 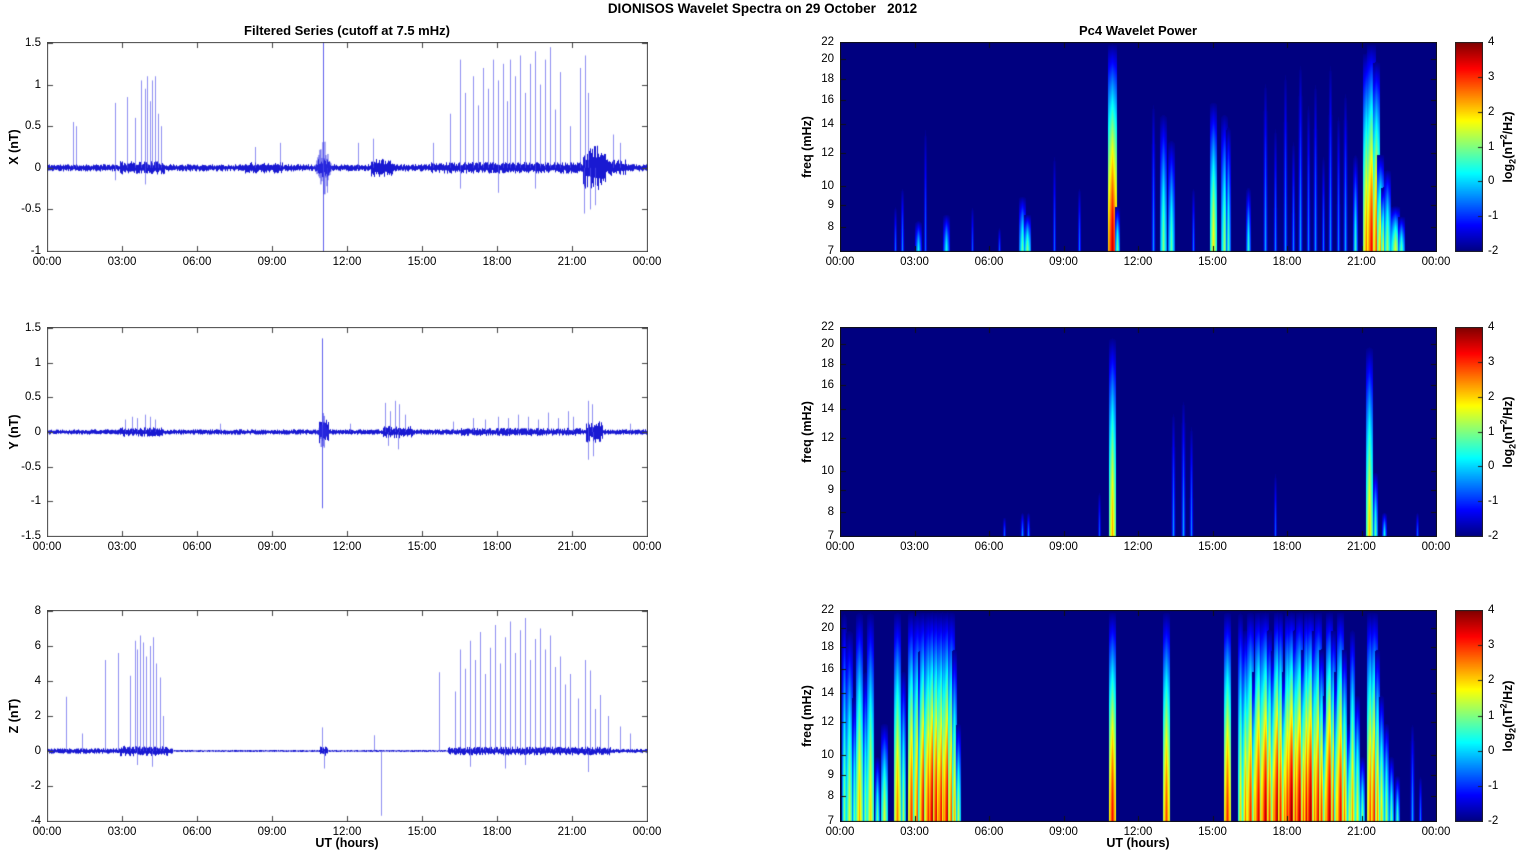 What do you see at coordinates (1469, 147) in the screenshot?
I see `colorbar-1-canvas` at bounding box center [1469, 147].